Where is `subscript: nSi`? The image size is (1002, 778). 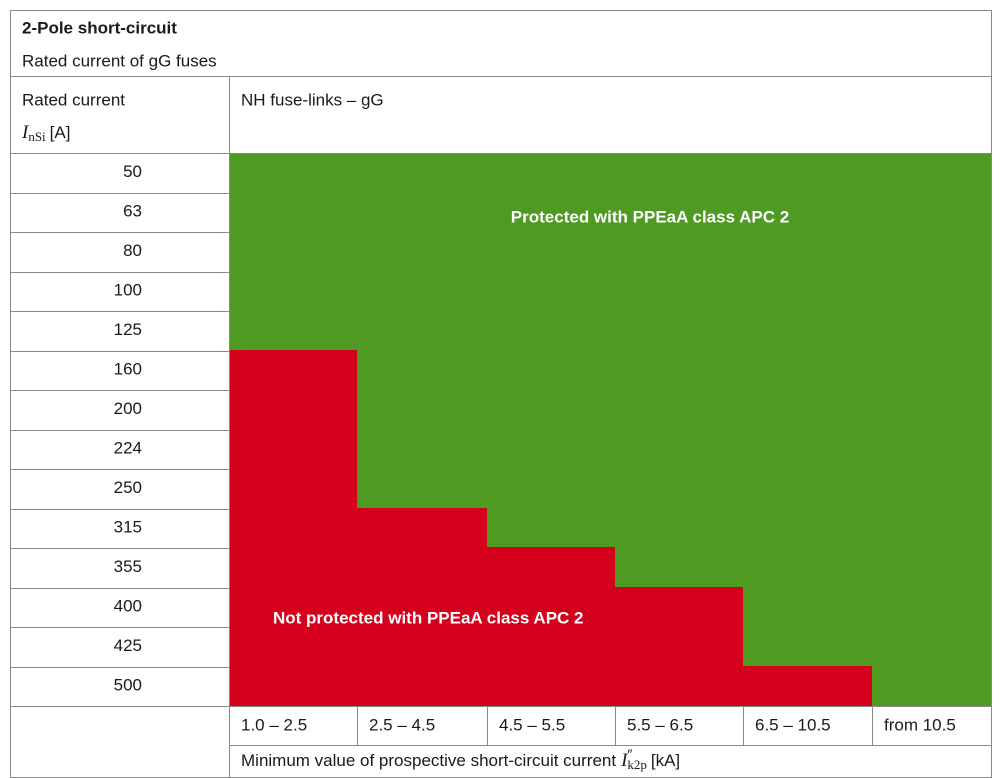 subscript: nSi is located at coordinates (37, 136).